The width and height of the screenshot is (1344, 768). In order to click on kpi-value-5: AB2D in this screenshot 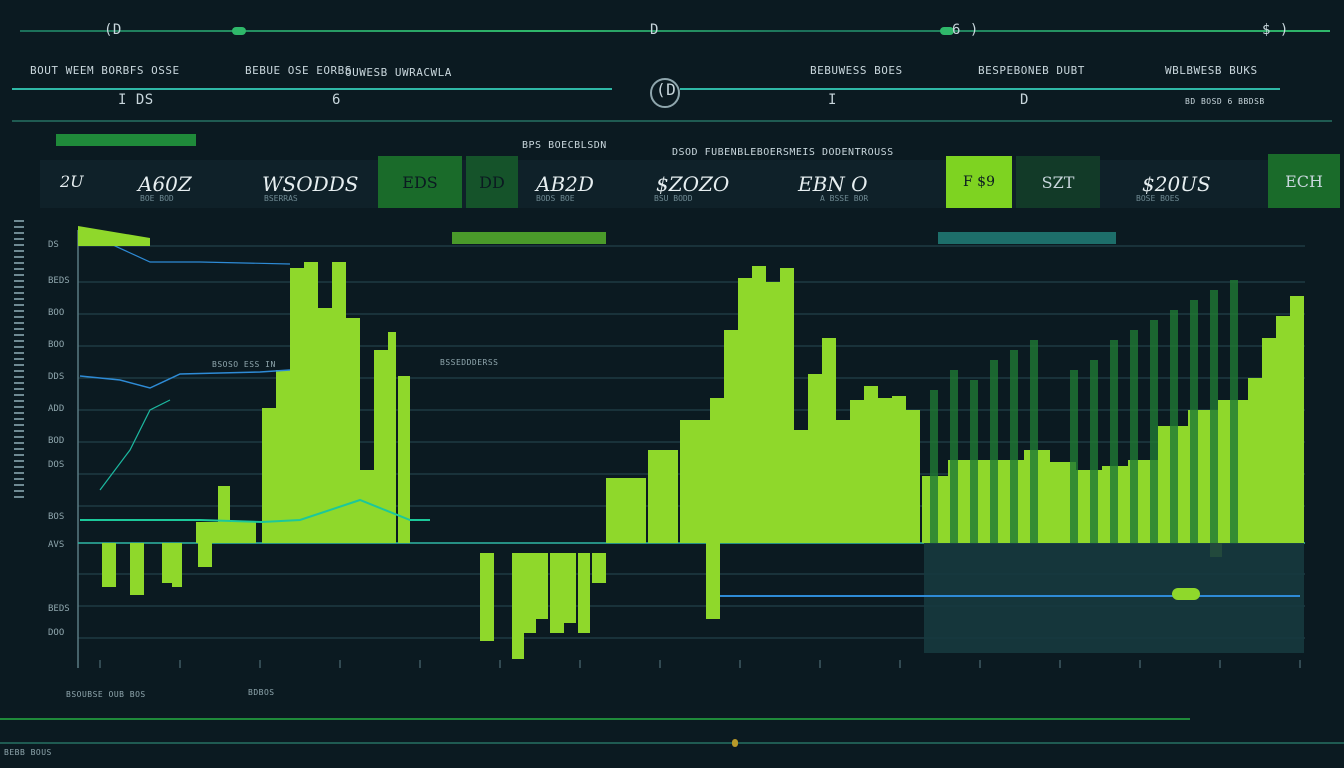, I will do `click(565, 184)`.